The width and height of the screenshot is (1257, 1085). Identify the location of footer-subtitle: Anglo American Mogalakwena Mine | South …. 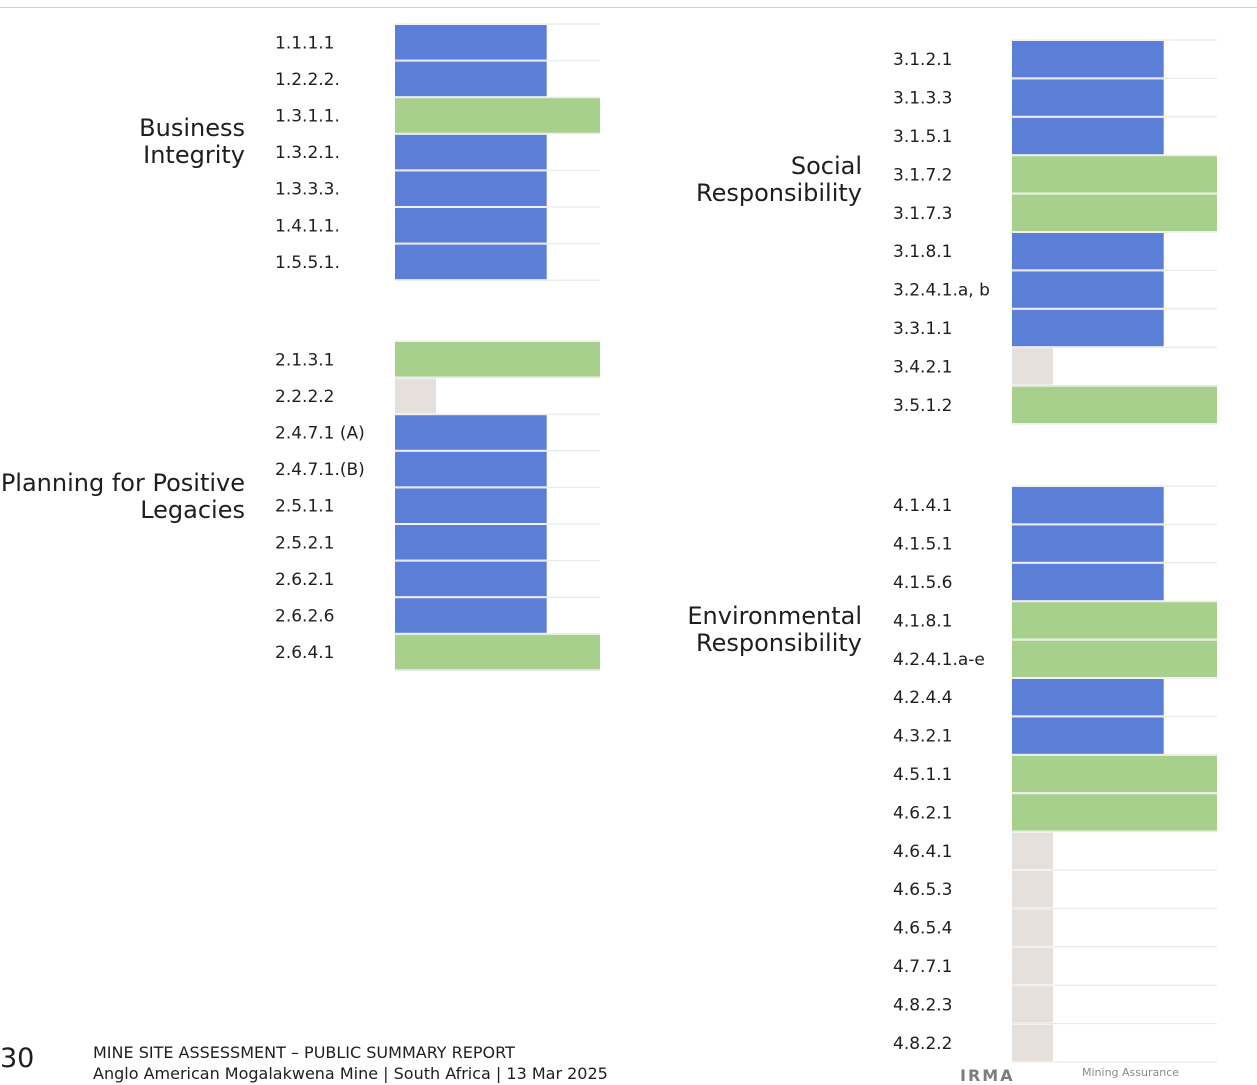
(350, 1073).